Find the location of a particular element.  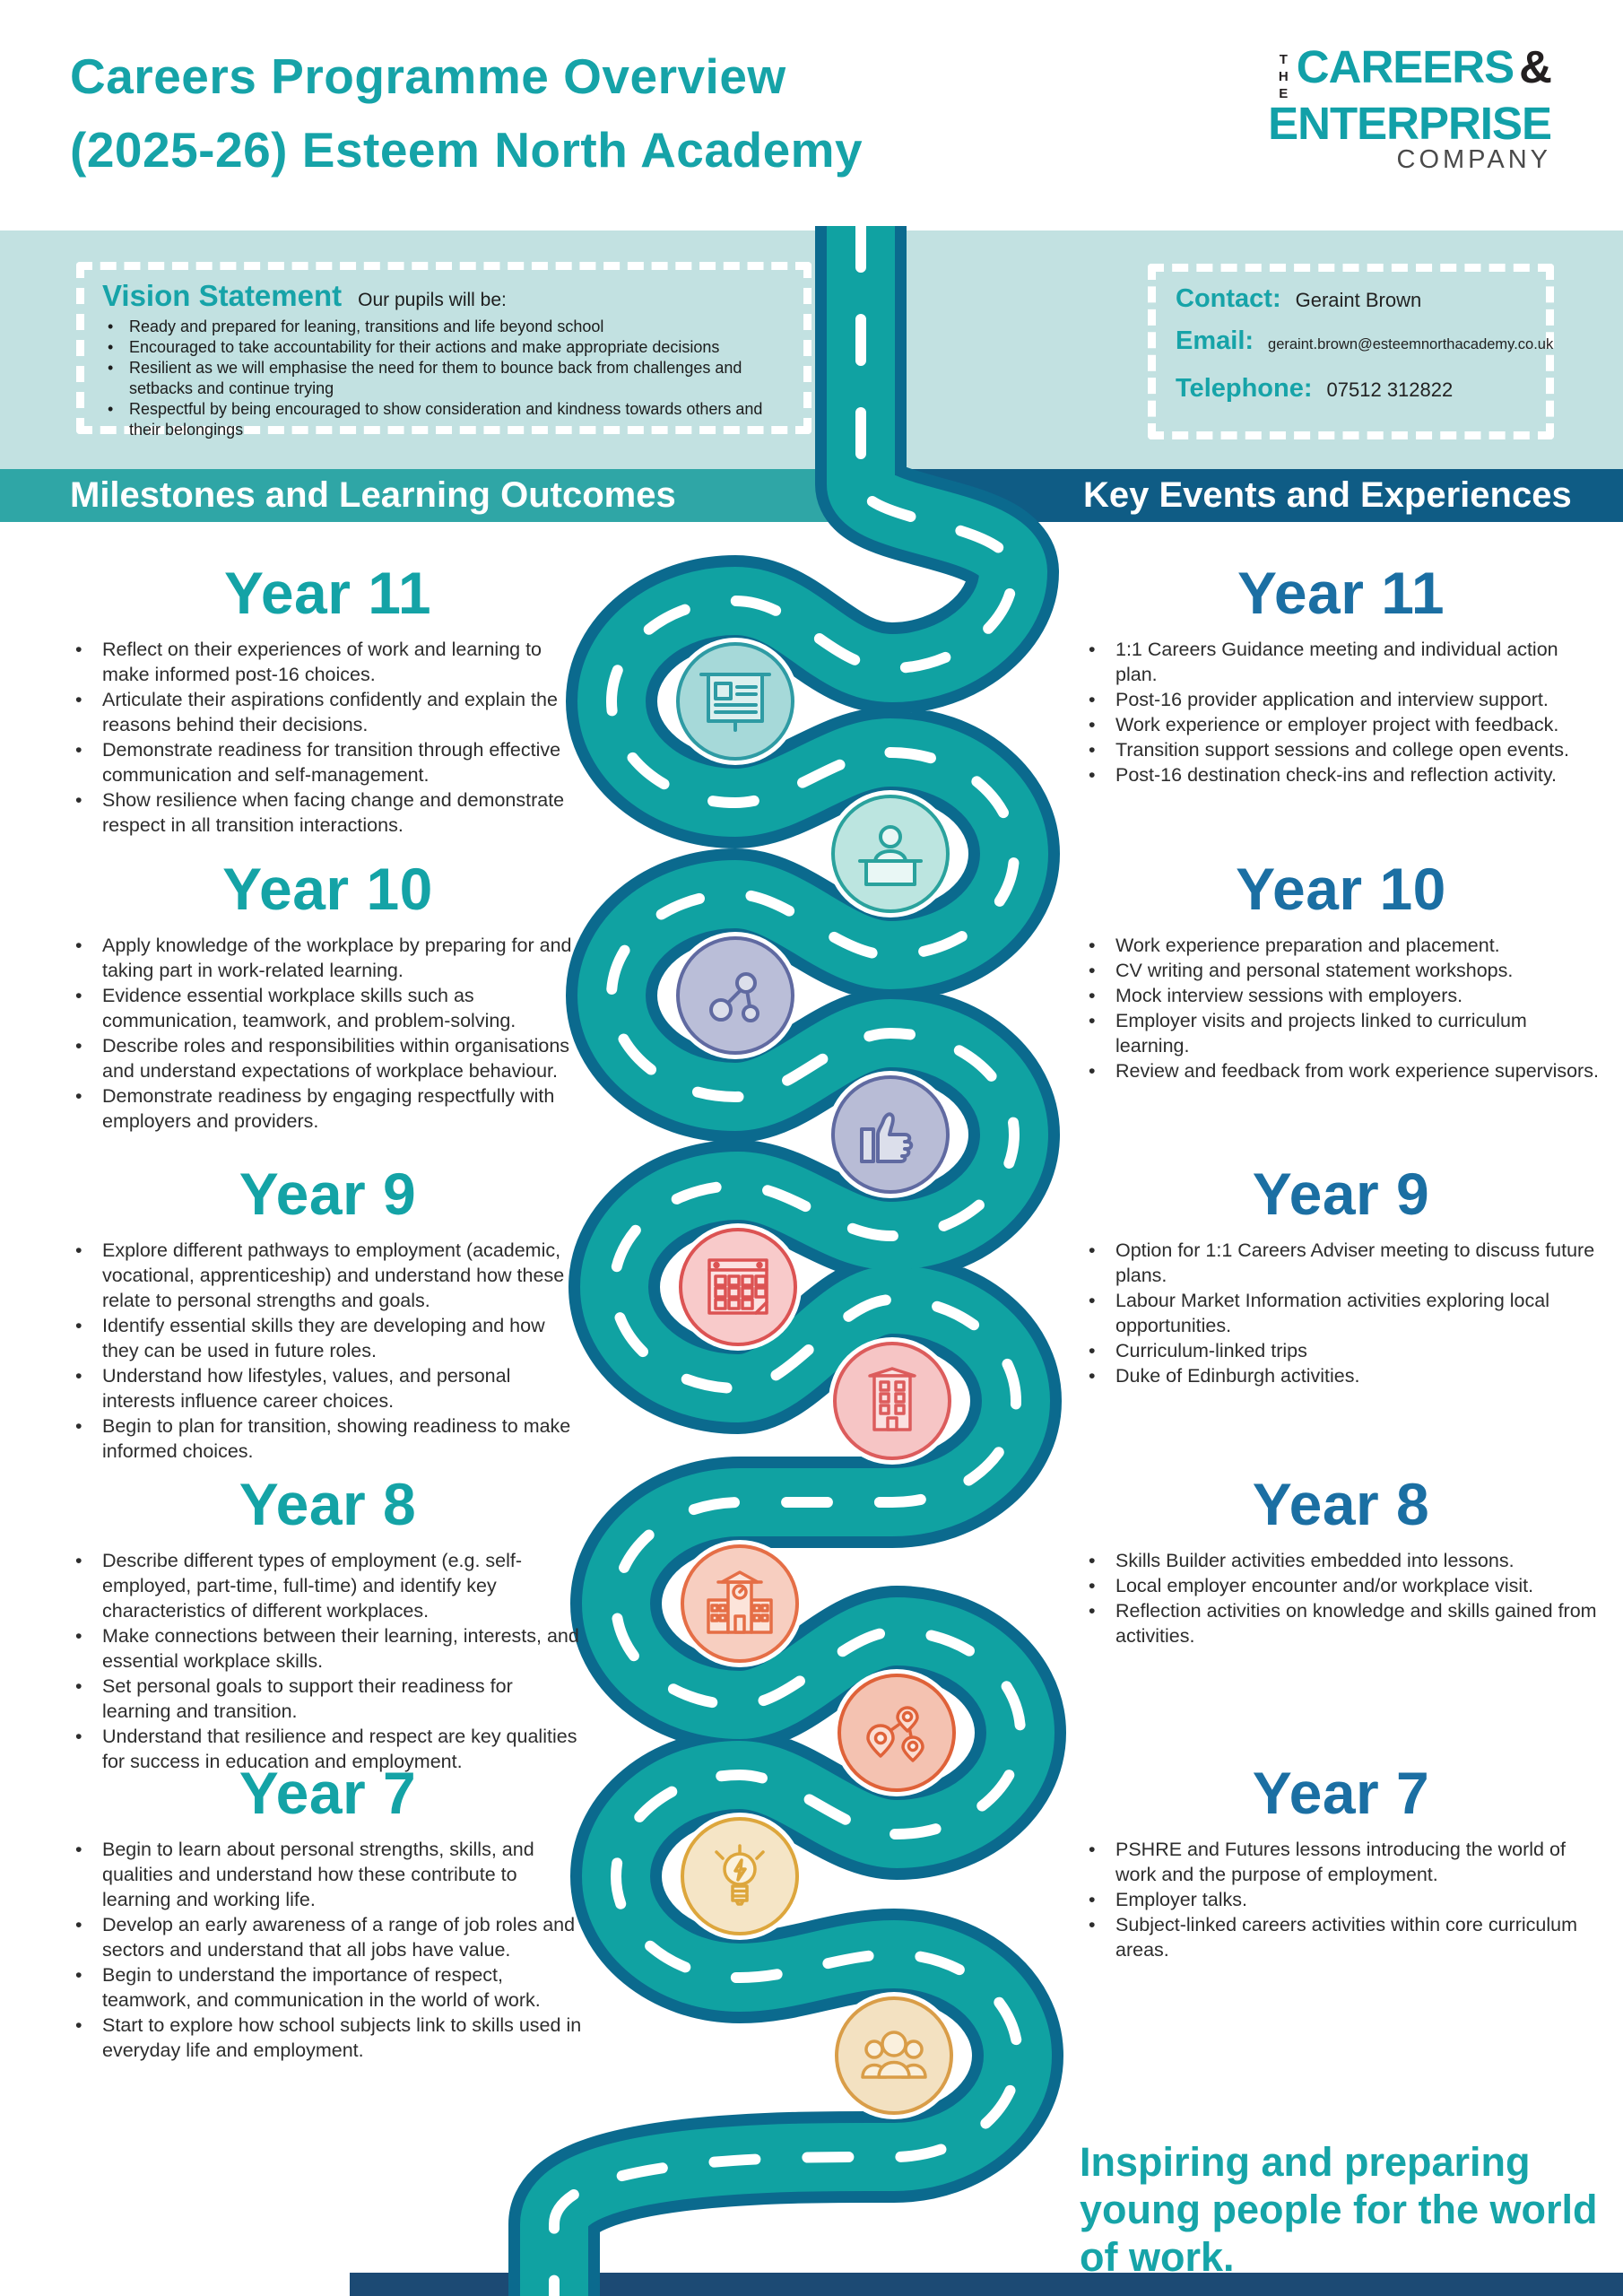

email-value: geraint.brown@esteemnorthacademy.co.uk is located at coordinates (1411, 344).